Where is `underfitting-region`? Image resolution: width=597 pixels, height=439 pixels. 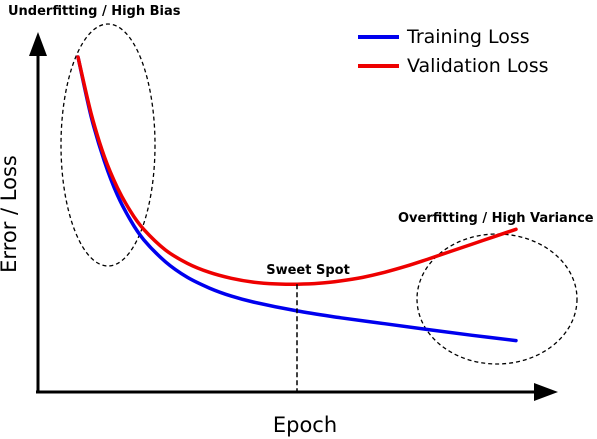
underfitting-region is located at coordinates (108, 145).